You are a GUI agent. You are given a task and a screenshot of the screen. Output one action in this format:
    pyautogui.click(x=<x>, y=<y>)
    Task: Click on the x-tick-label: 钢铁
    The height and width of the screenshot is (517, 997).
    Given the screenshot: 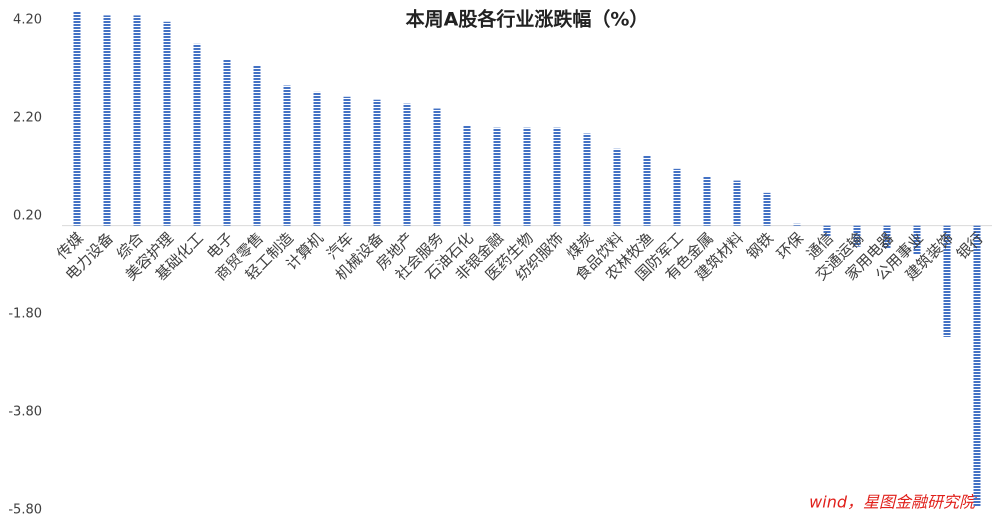 What is the action you would take?
    pyautogui.click(x=760, y=246)
    